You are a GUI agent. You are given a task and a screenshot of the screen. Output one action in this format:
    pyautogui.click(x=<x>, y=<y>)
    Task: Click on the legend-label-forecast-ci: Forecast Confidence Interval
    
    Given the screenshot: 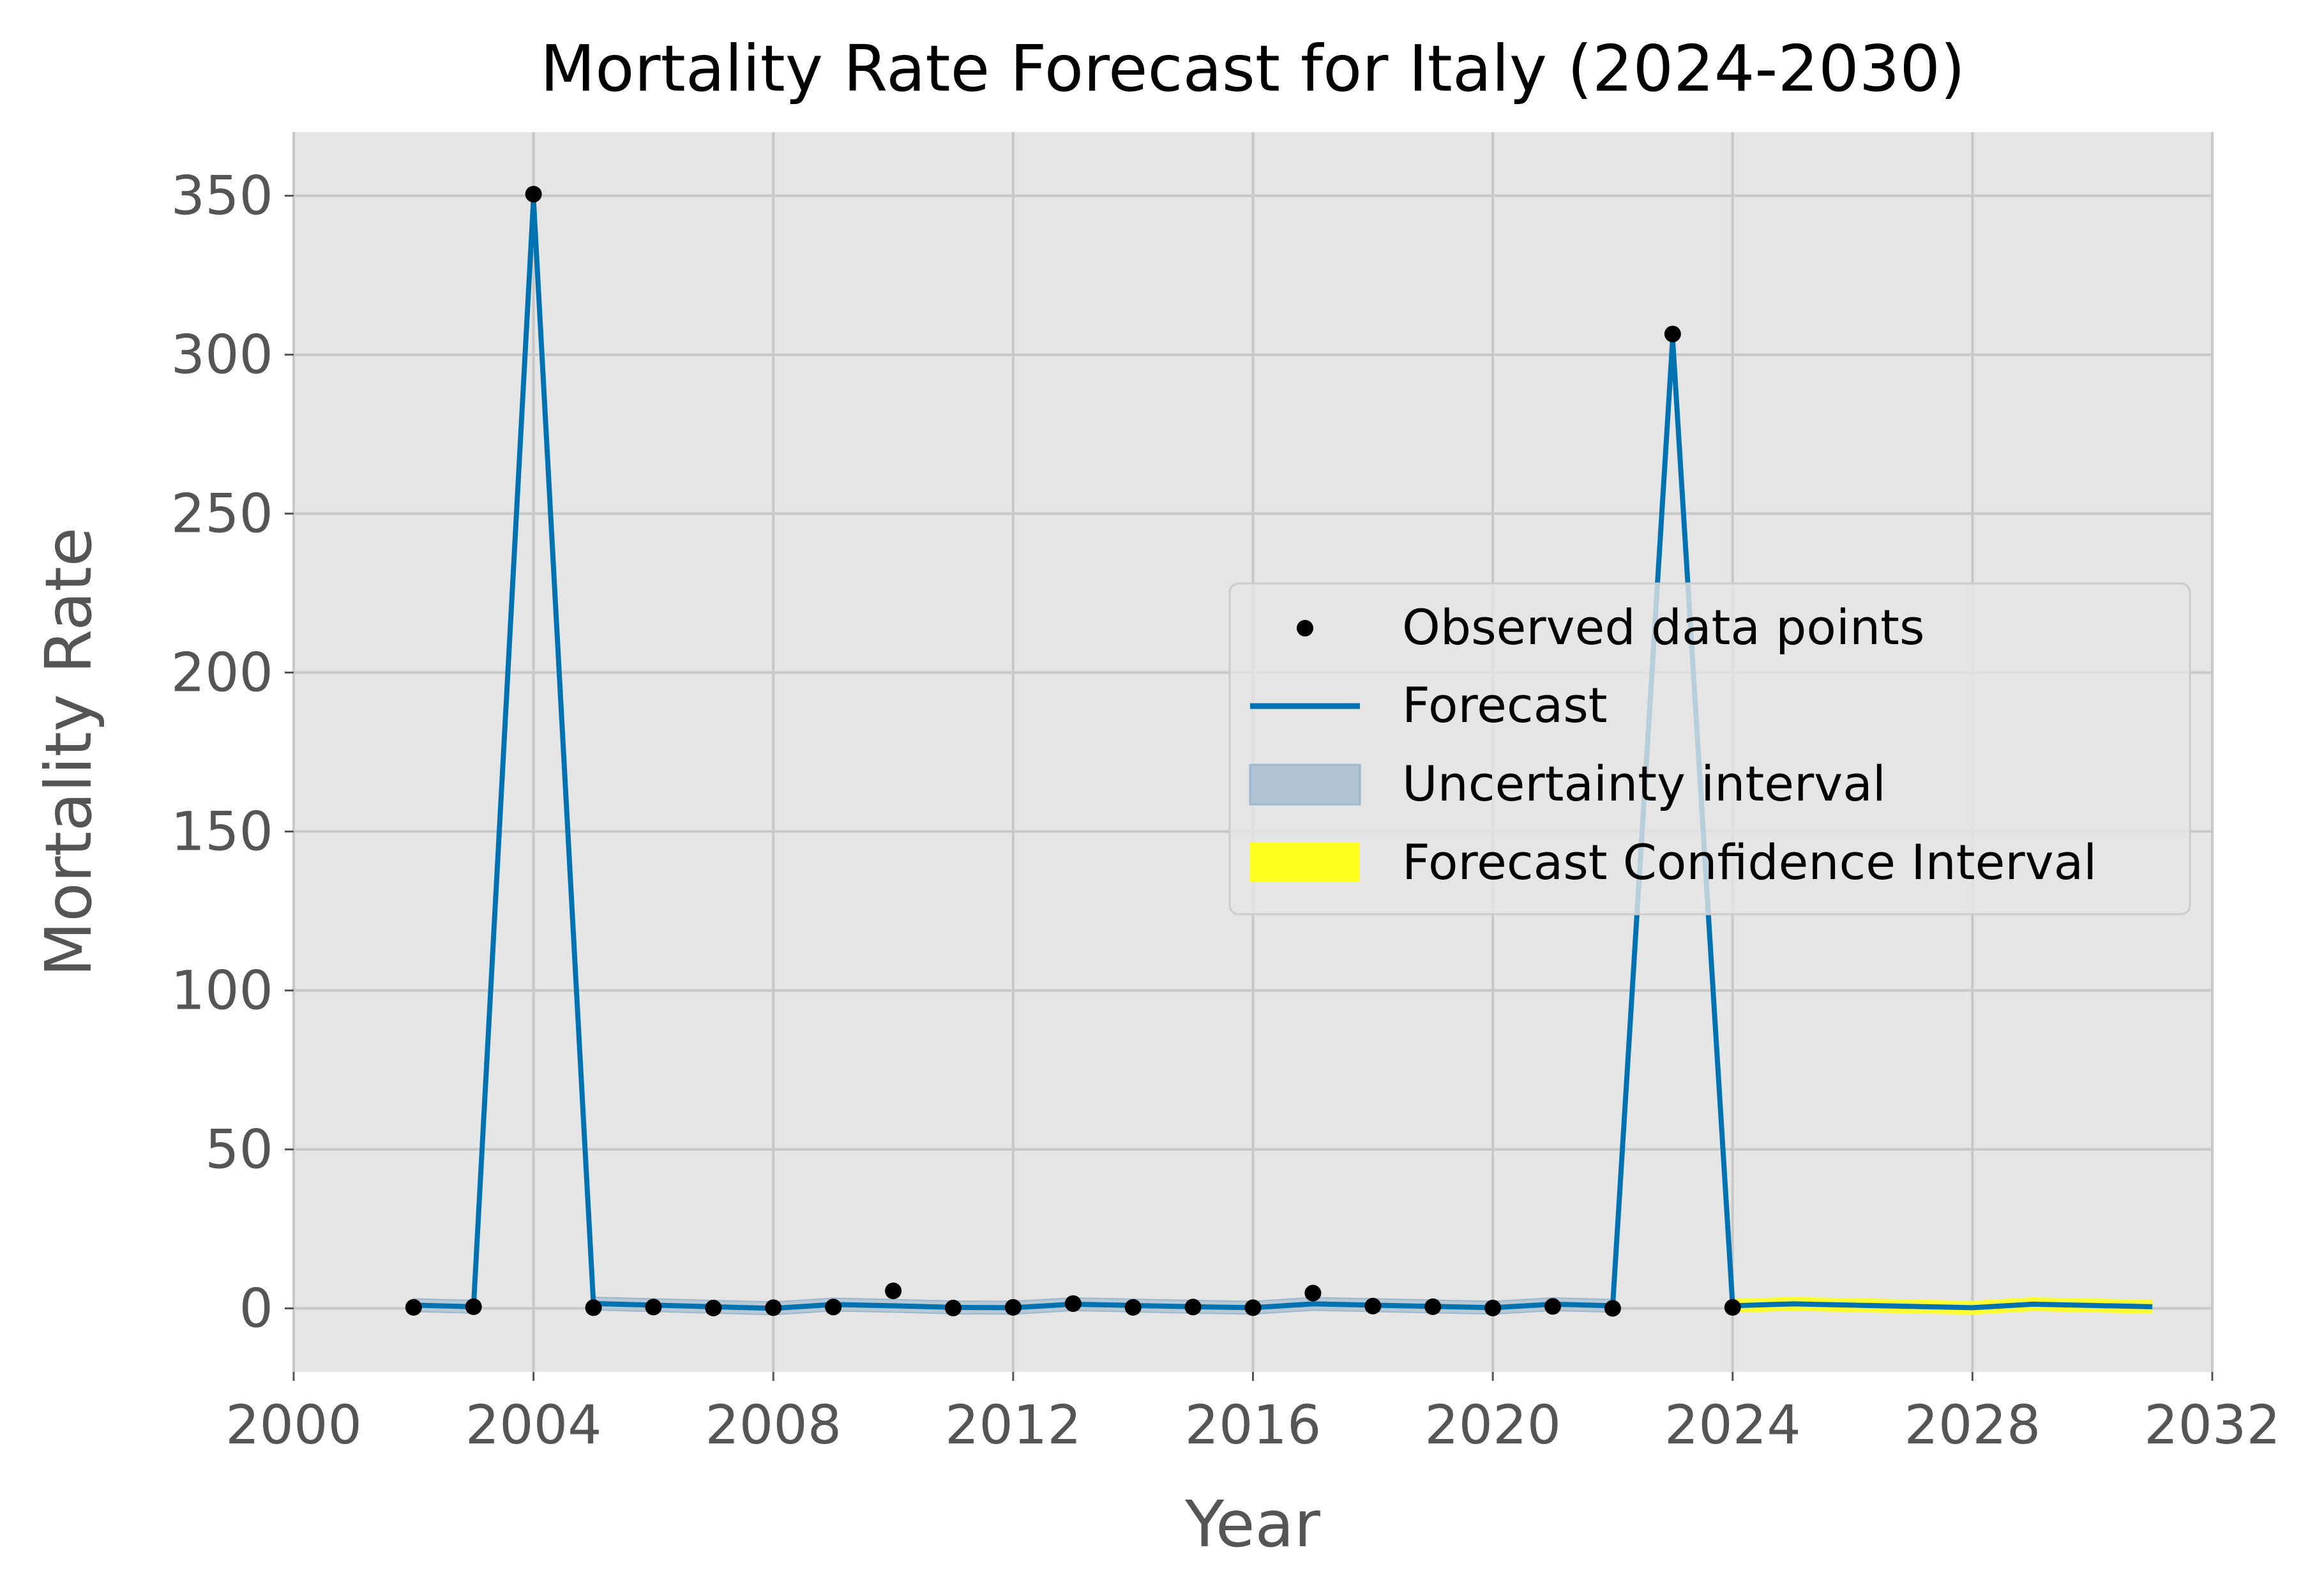 What is the action you would take?
    pyautogui.click(x=1749, y=862)
    